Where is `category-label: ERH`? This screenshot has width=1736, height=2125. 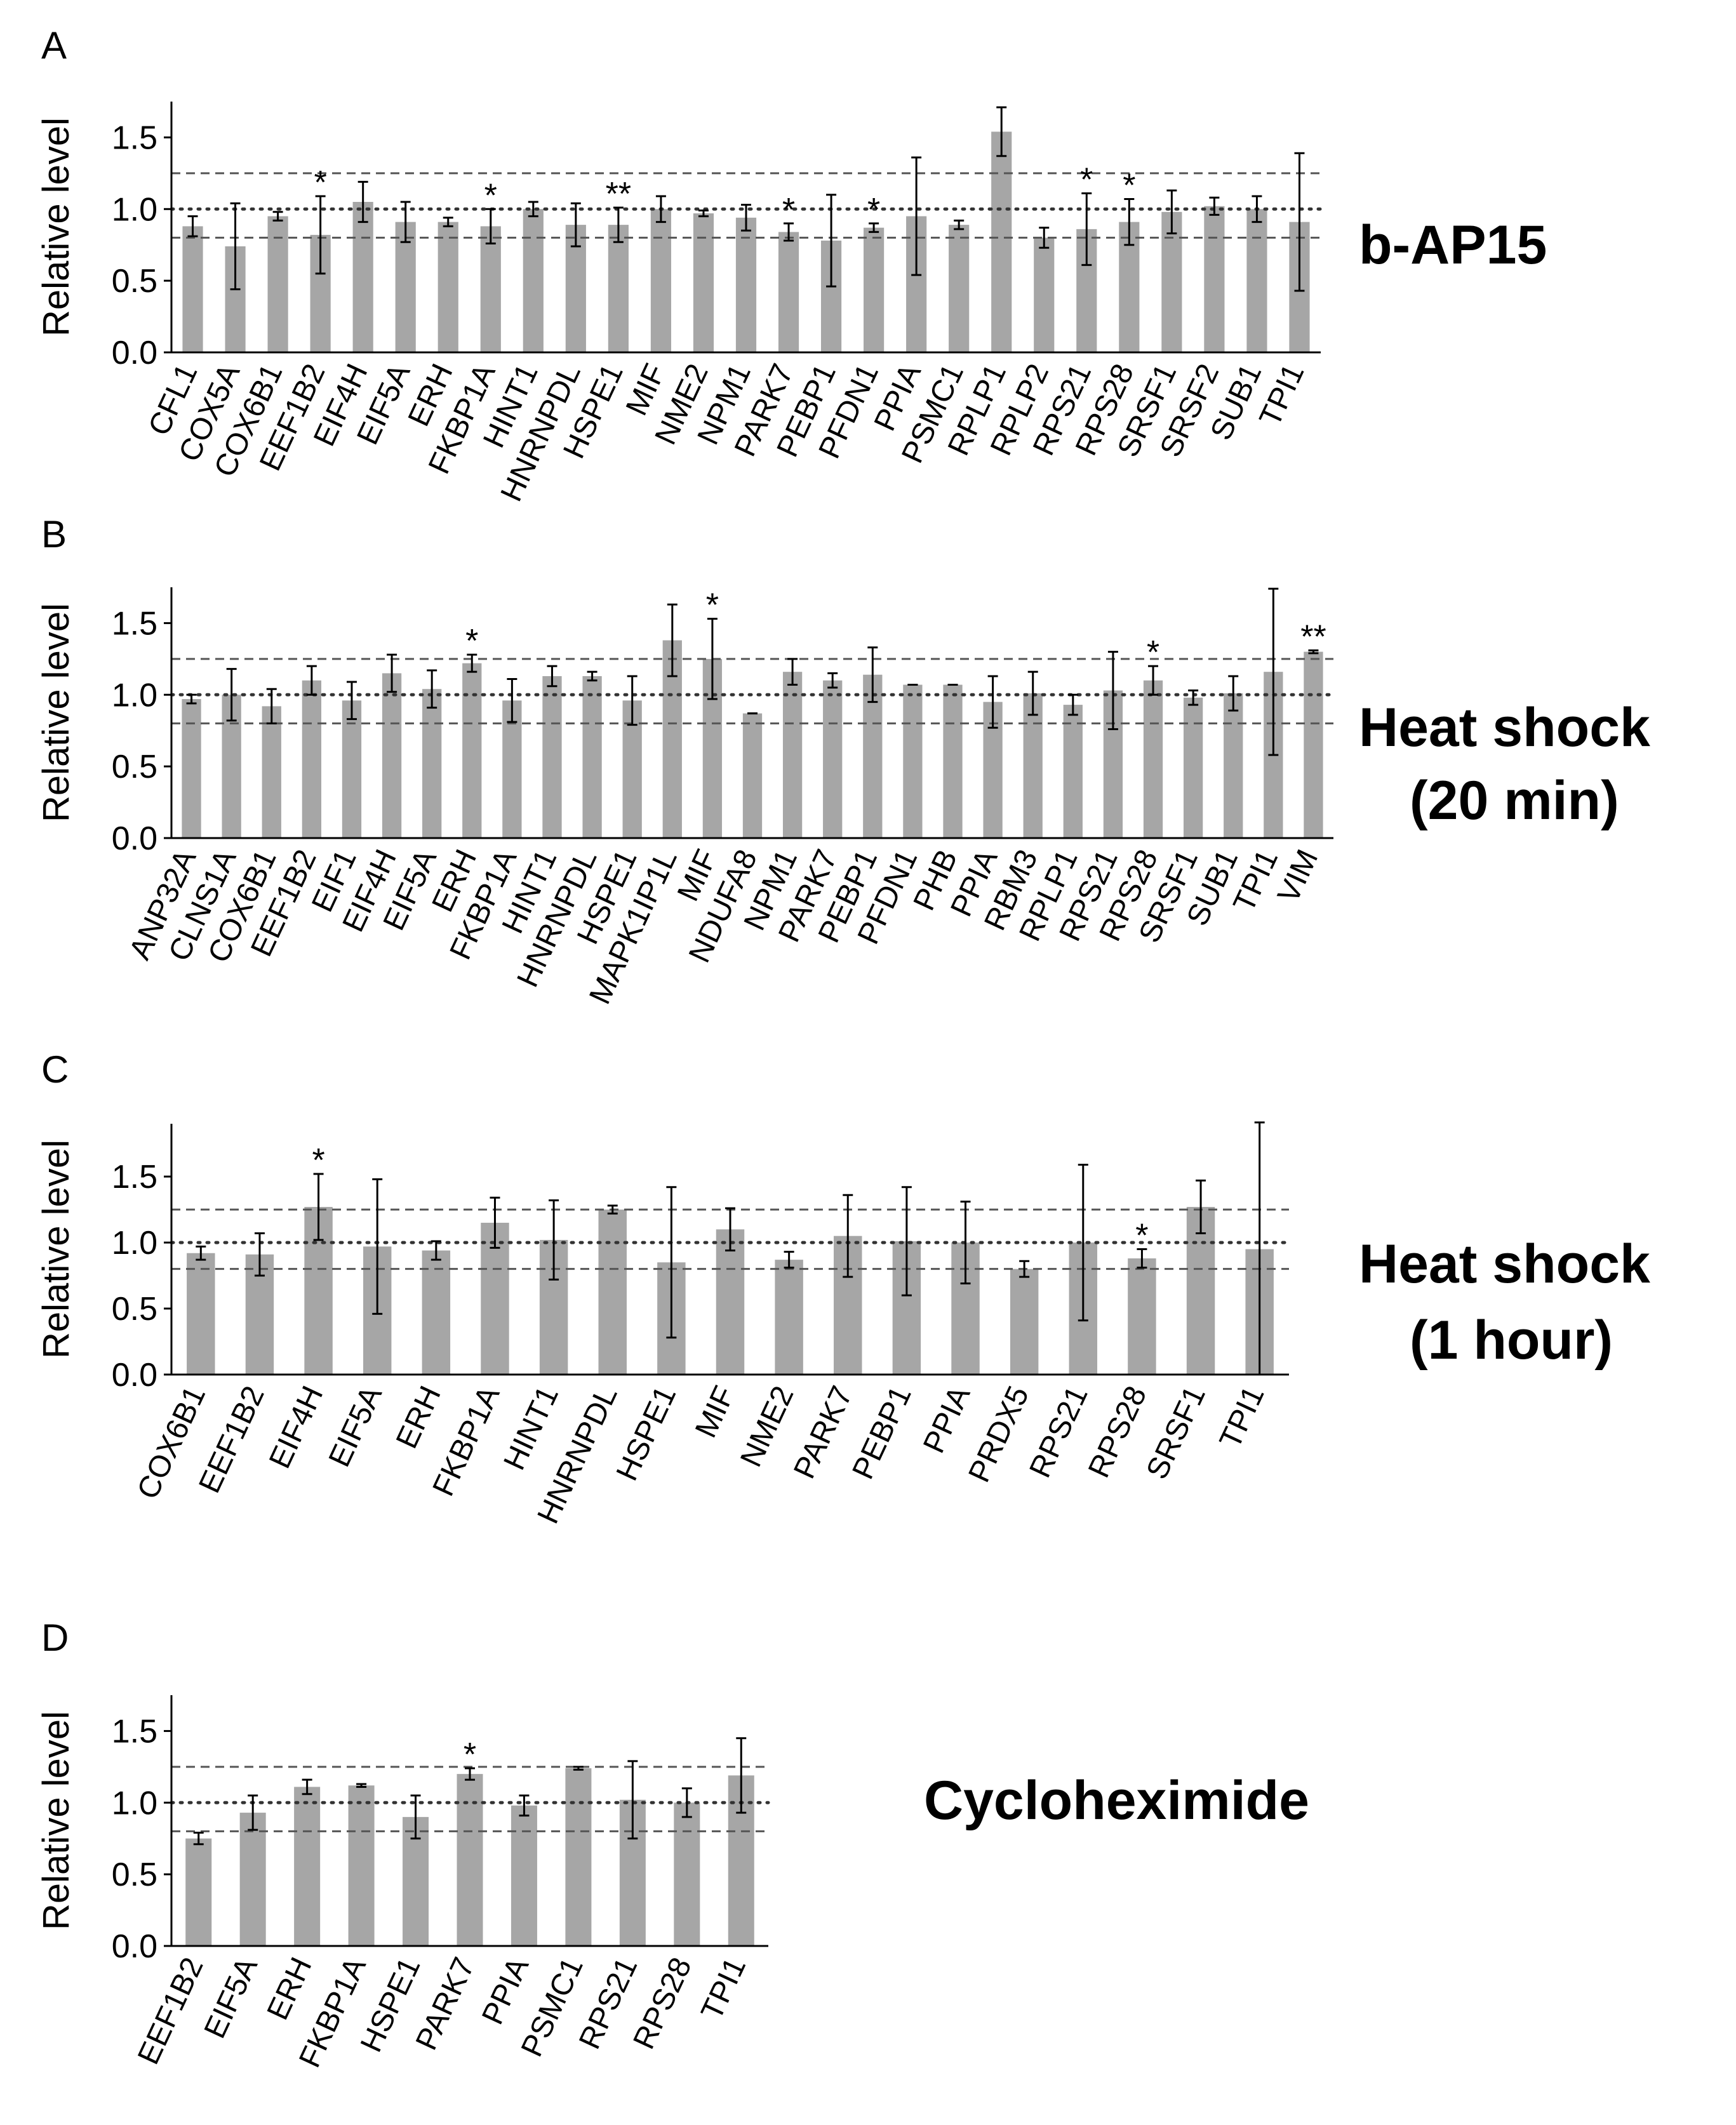 category-label: ERH is located at coordinates (290, 1988).